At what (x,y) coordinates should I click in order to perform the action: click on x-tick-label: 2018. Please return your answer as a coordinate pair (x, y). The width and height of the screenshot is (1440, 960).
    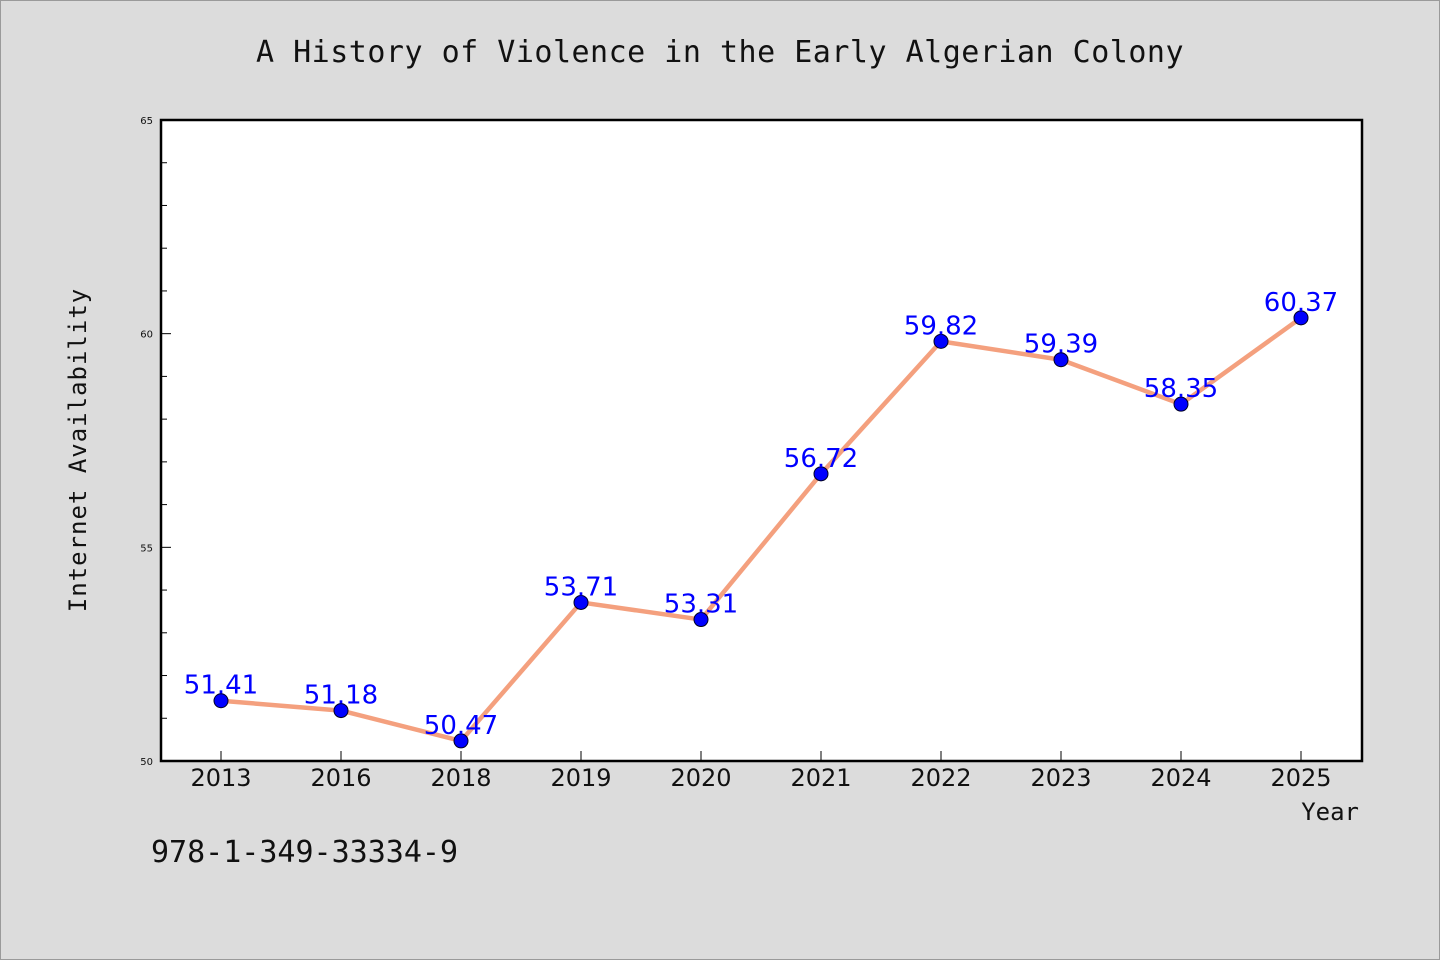
    Looking at the image, I should click on (460, 778).